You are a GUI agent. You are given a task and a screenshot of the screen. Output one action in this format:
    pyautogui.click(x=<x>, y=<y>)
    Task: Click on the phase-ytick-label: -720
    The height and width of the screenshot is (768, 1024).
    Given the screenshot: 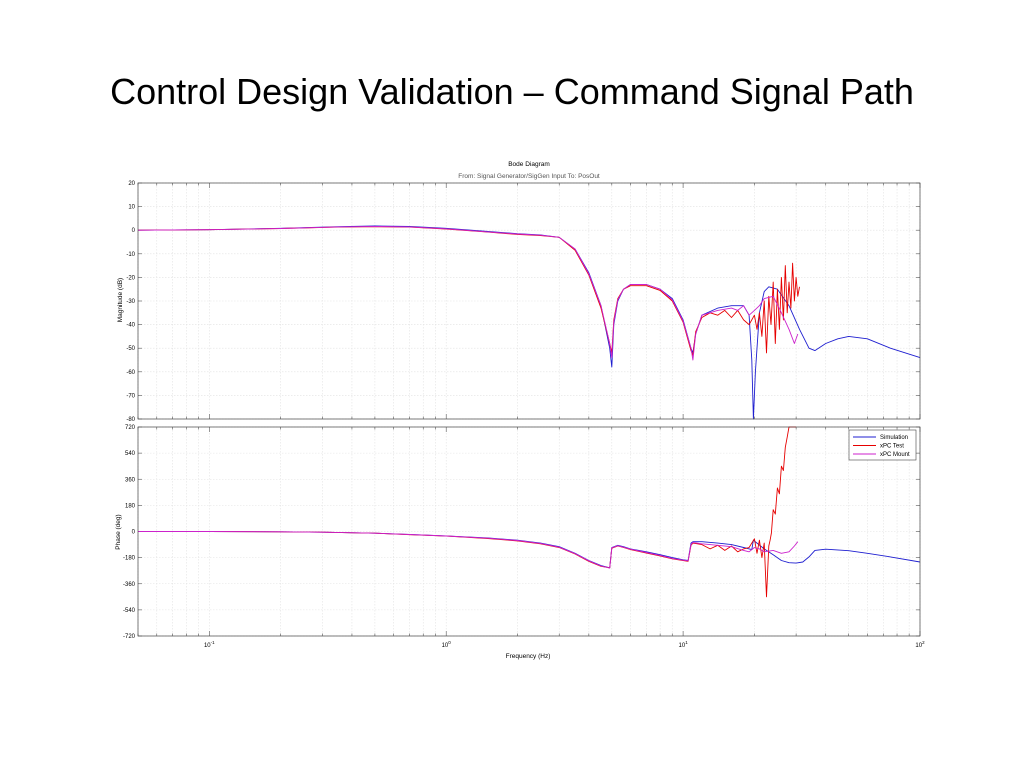 What is the action you would take?
    pyautogui.click(x=129, y=637)
    